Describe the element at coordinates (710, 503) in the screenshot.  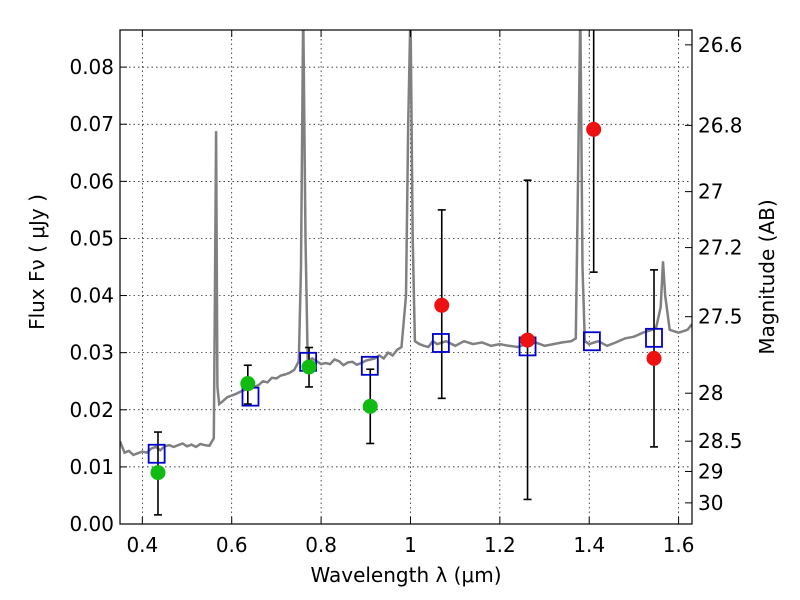
I see `y2-tick-label: 30` at that location.